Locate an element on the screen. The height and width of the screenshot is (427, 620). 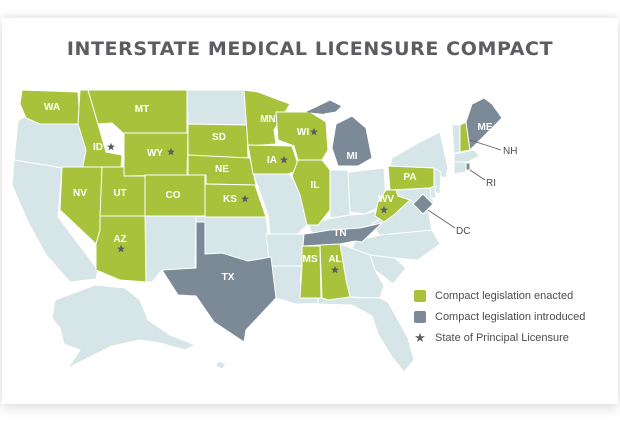
legend-item-introduced: Compact legislation introduced is located at coordinates (499, 316).